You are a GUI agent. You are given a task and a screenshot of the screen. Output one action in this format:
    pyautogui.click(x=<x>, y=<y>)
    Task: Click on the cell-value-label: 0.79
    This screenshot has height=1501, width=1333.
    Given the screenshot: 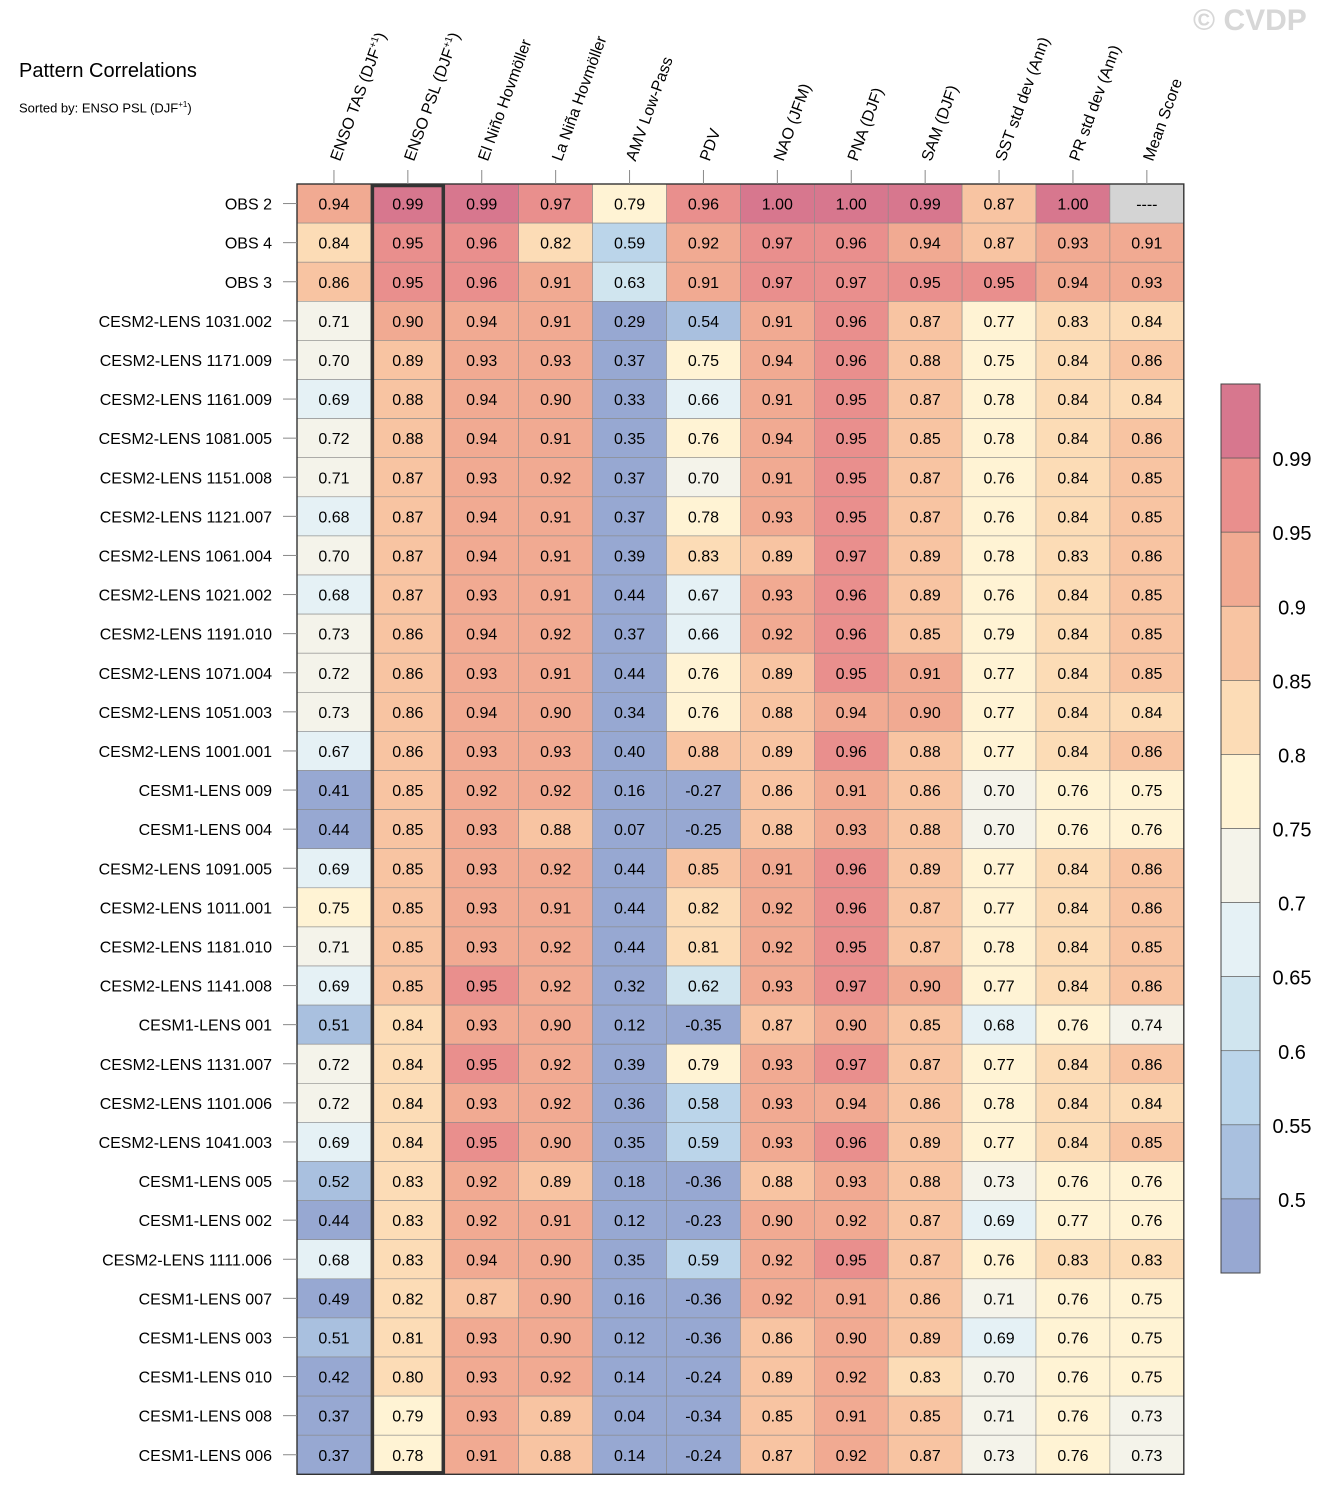 What is the action you would take?
    pyautogui.click(x=629, y=205)
    